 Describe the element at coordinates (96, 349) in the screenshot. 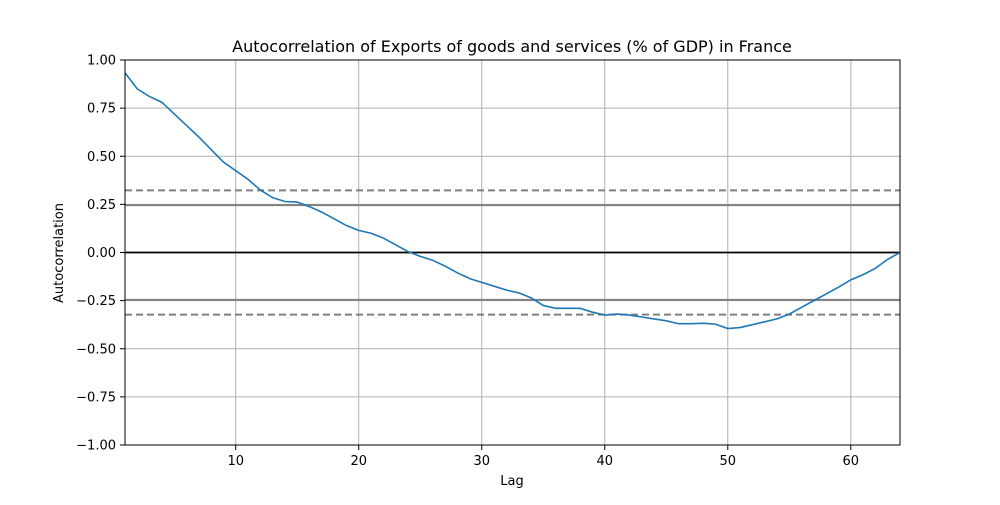

I see `y-tick-label: −0.50` at that location.